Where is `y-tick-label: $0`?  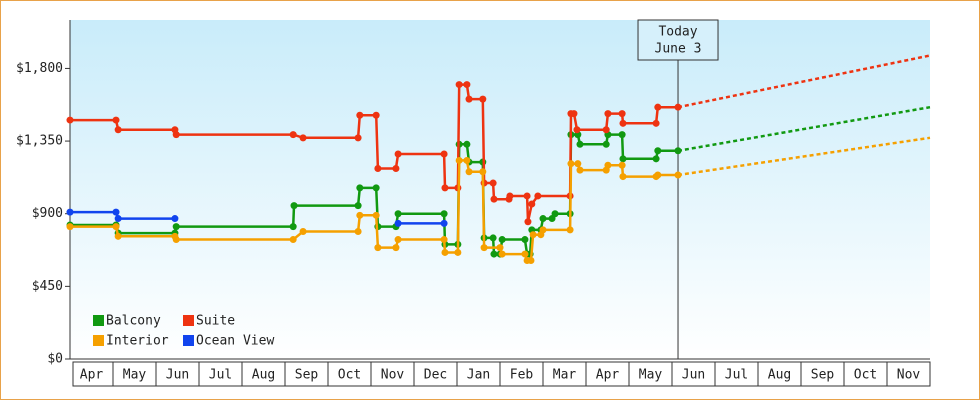 y-tick-label: $0 is located at coordinates (55, 359).